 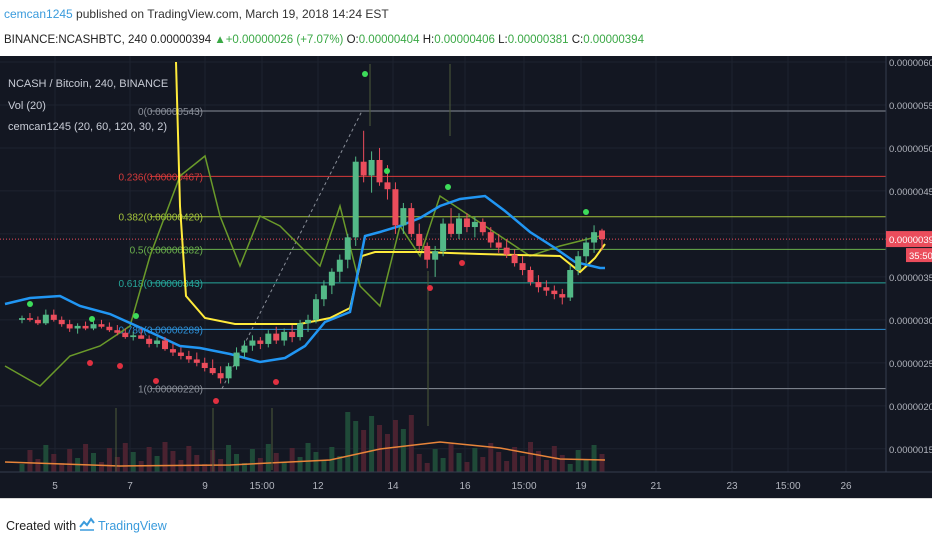 I want to click on last-price-tag-label: 0.00000394, so click(x=910, y=240).